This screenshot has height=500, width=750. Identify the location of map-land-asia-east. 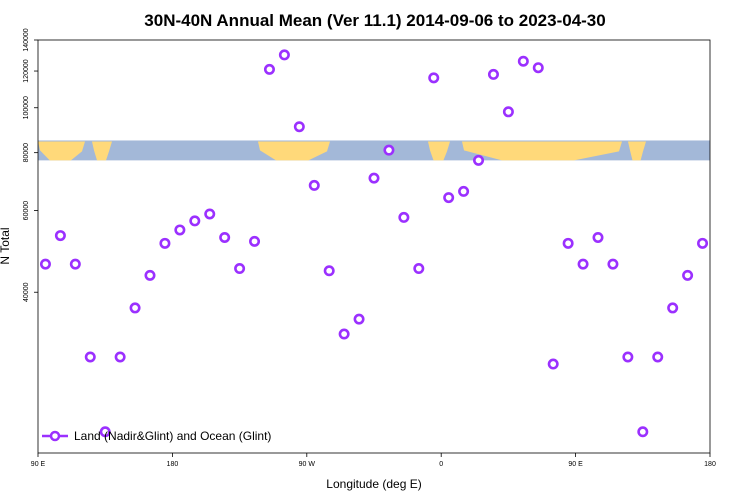
(102, 151).